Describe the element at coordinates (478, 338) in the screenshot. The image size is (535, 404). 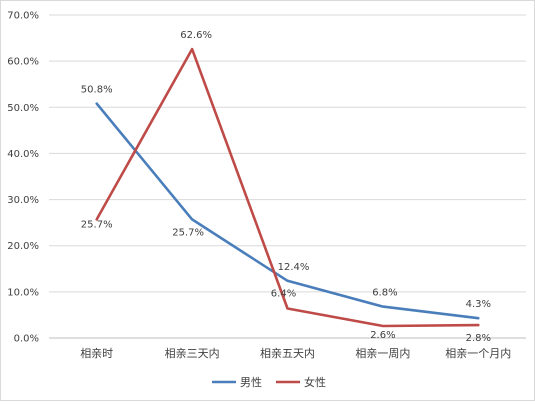
I see `data-label: 2.8%` at that location.